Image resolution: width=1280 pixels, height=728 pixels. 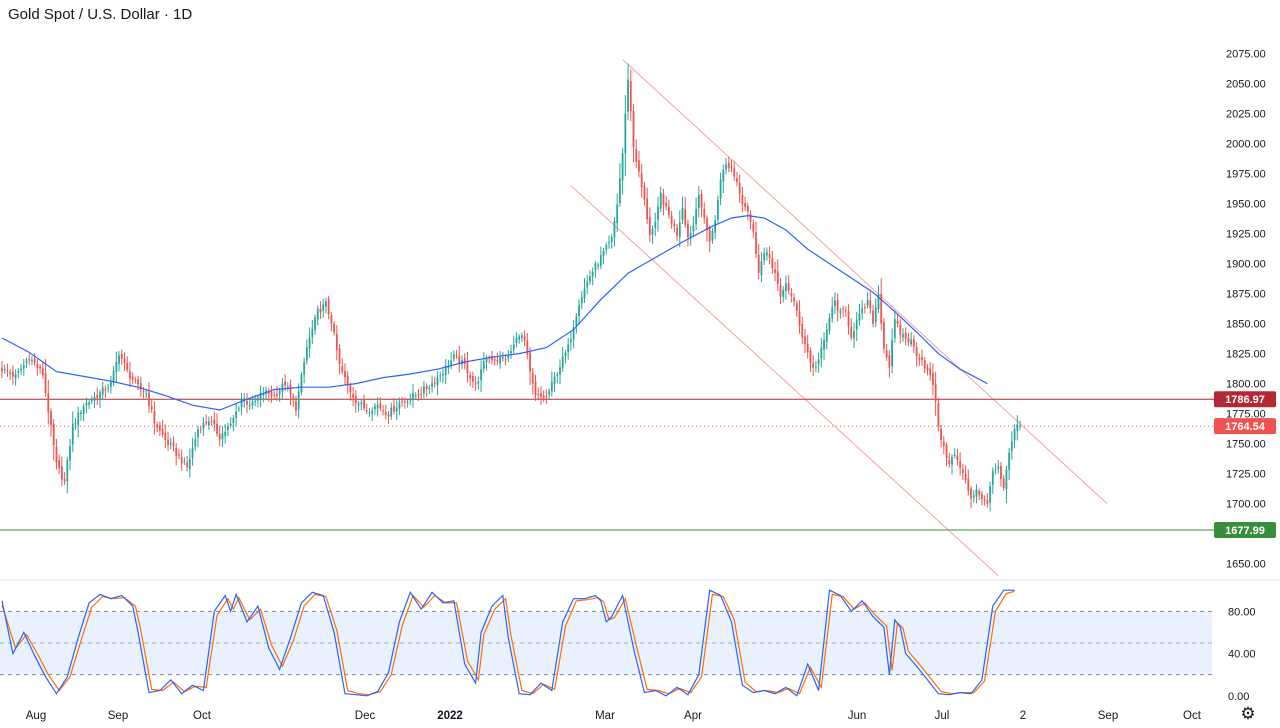 I want to click on gear-icon: ⚙, so click(x=1248, y=713).